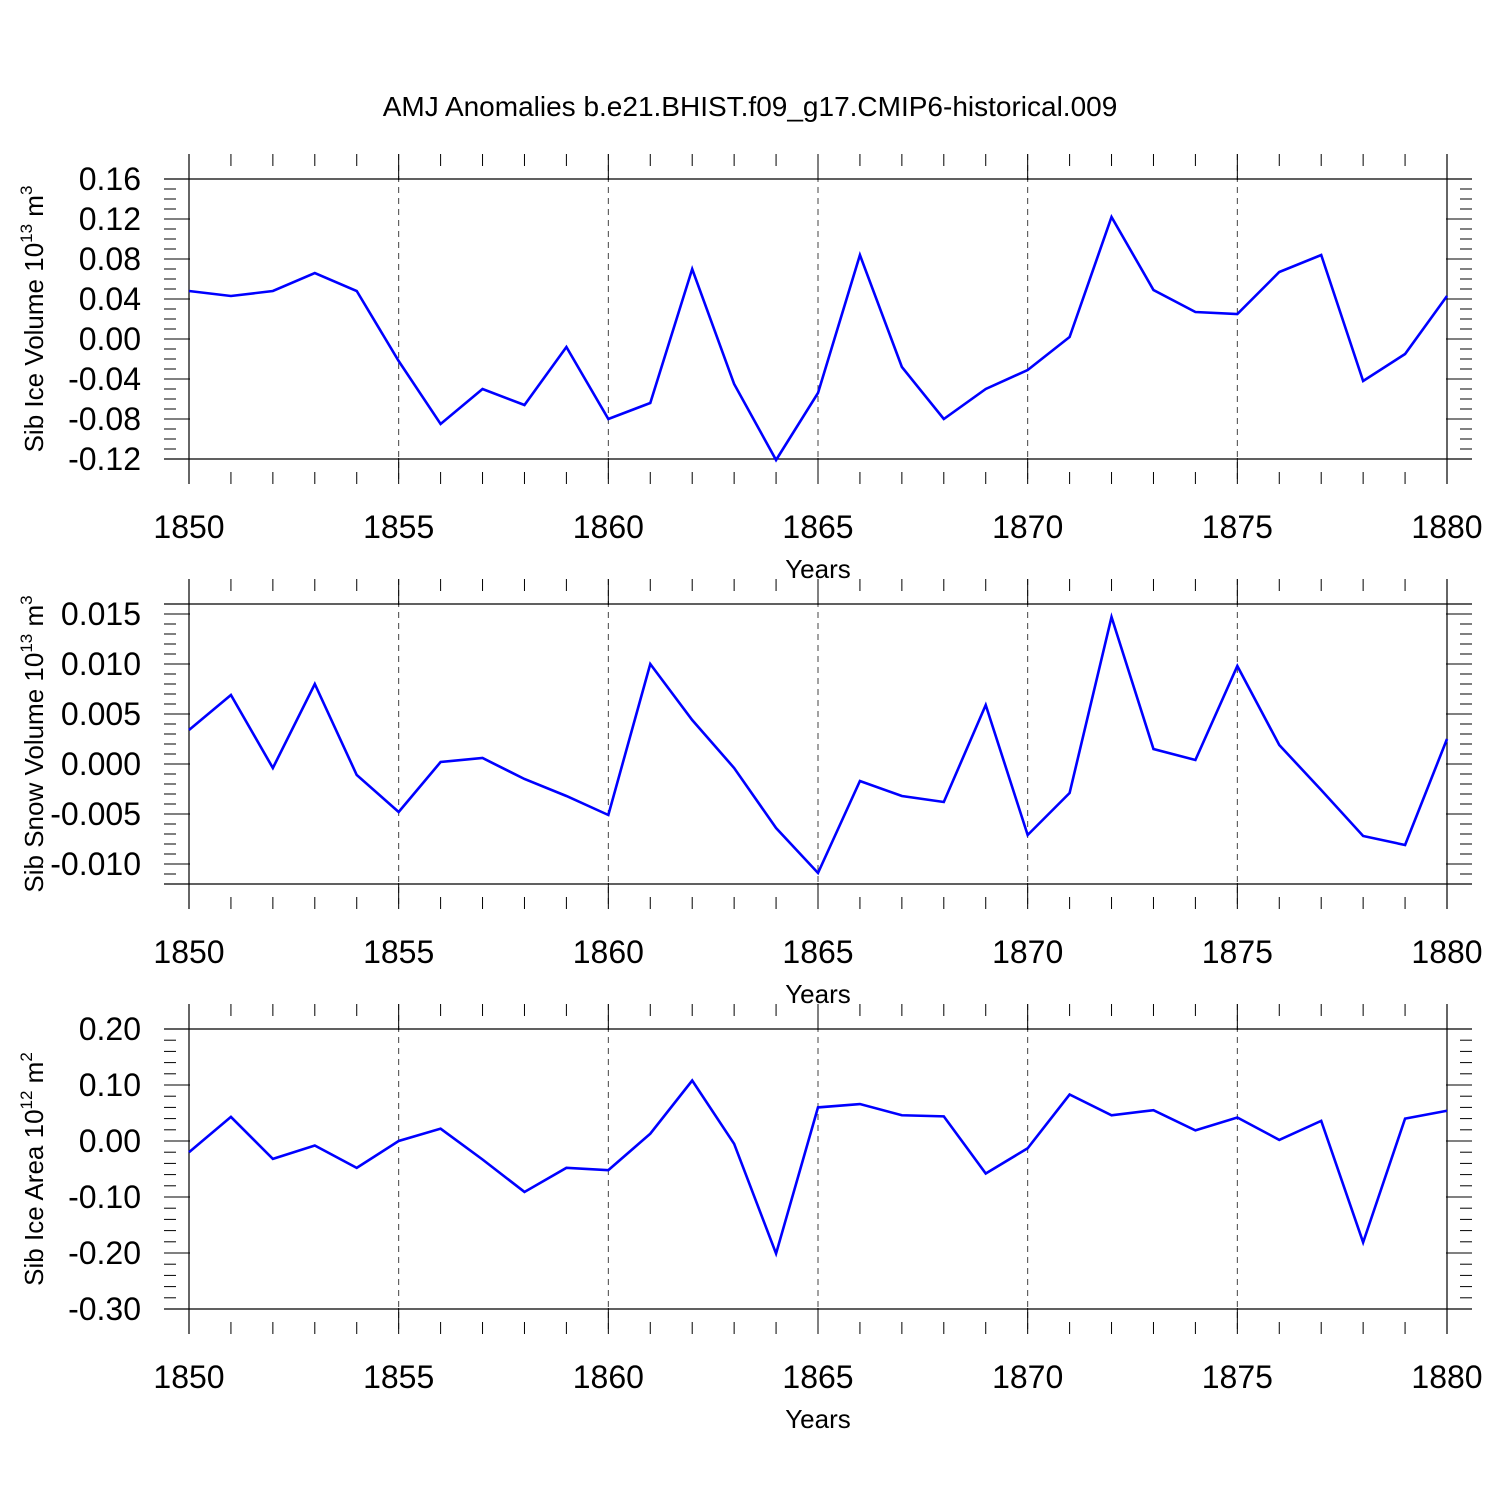 Image resolution: width=1500 pixels, height=1500 pixels. I want to click on y-tick-label: 0.12, so click(110, 219).